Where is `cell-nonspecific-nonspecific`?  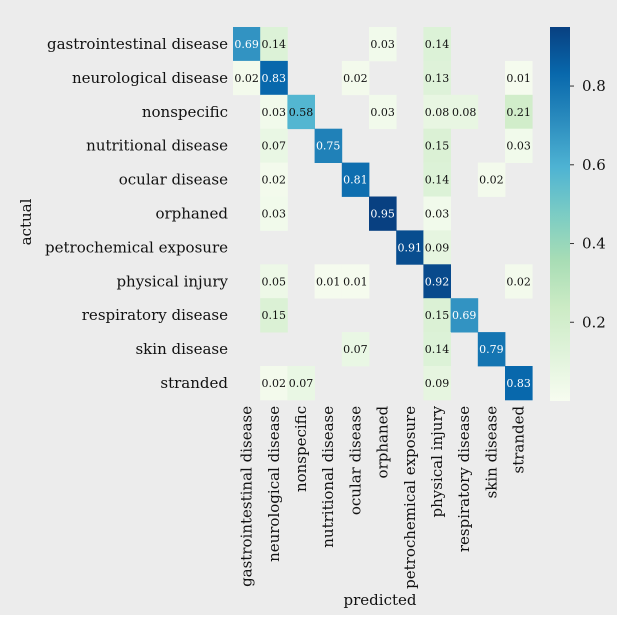
cell-nonspecific-nonspecific is located at coordinates (301, 112).